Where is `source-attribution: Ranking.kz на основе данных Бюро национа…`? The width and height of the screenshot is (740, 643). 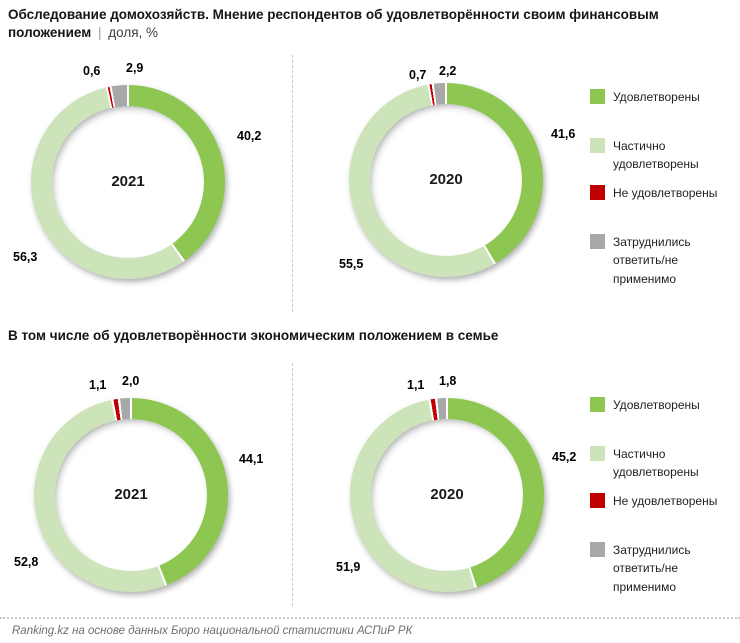
source-attribution: Ranking.kz на основе данных Бюро национа… is located at coordinates (212, 630).